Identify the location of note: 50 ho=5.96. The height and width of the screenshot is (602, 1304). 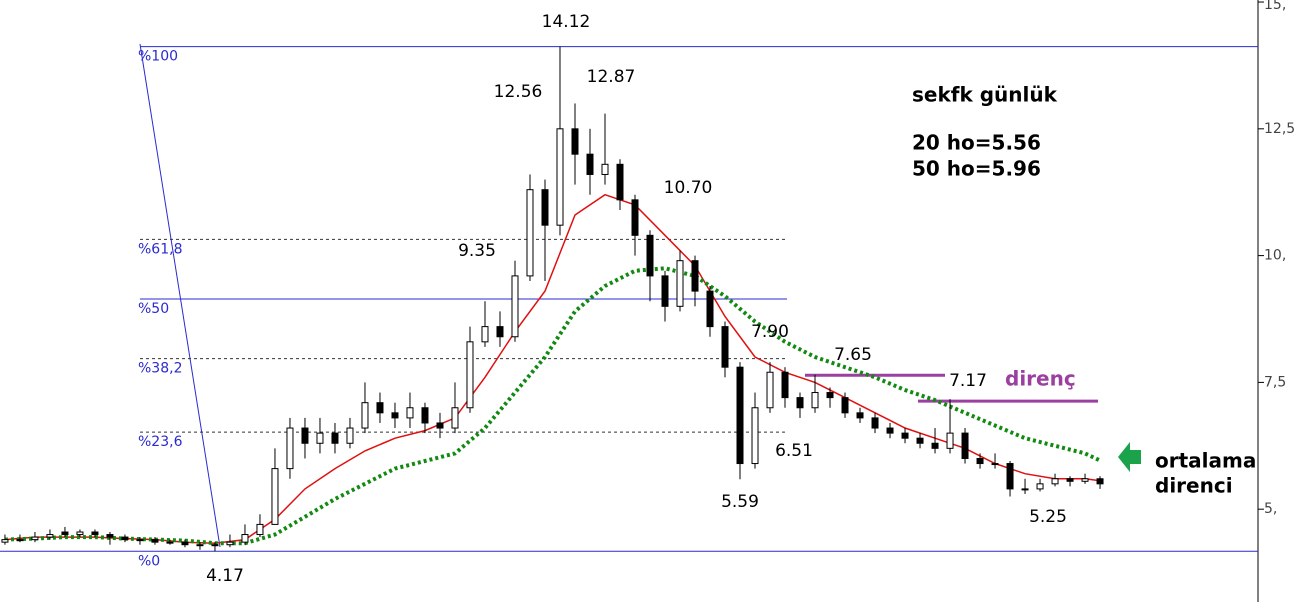
(976, 169).